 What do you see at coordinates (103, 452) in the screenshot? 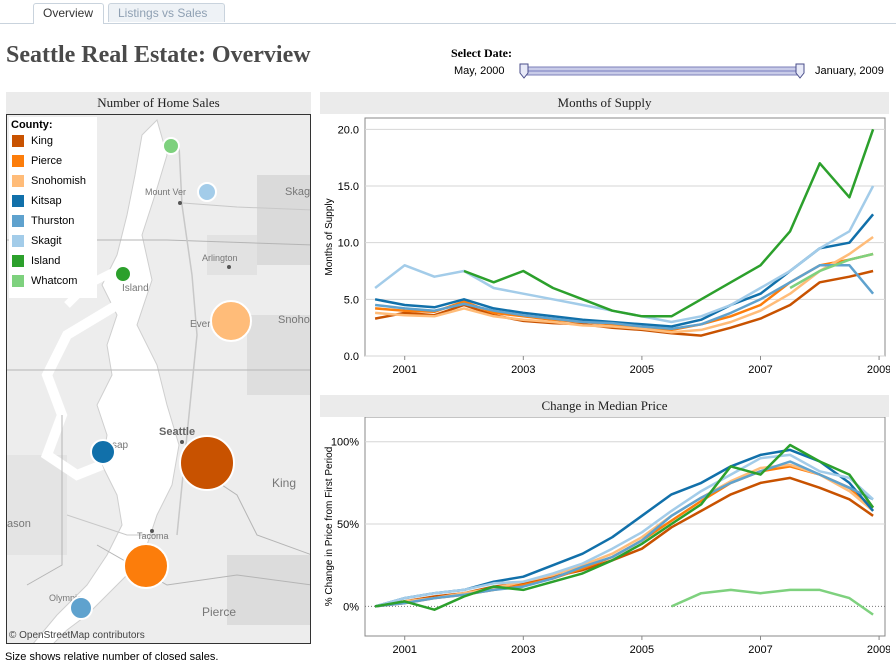
I see `map-circle-kitsap` at bounding box center [103, 452].